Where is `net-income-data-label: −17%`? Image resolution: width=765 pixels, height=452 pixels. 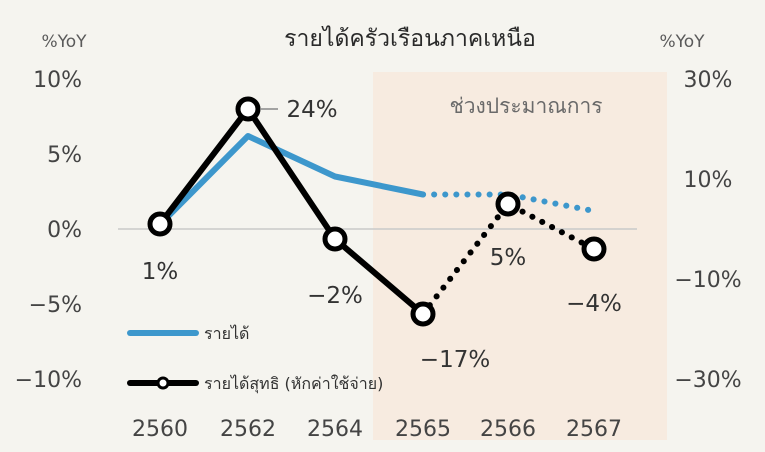 net-income-data-label: −17% is located at coordinates (455, 360).